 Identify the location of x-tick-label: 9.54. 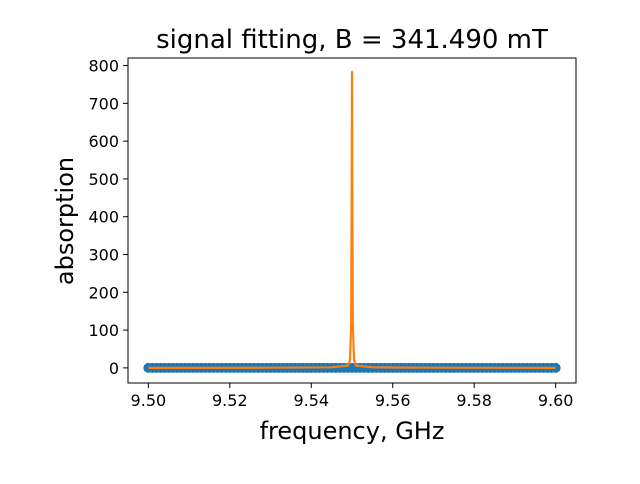
(311, 400).